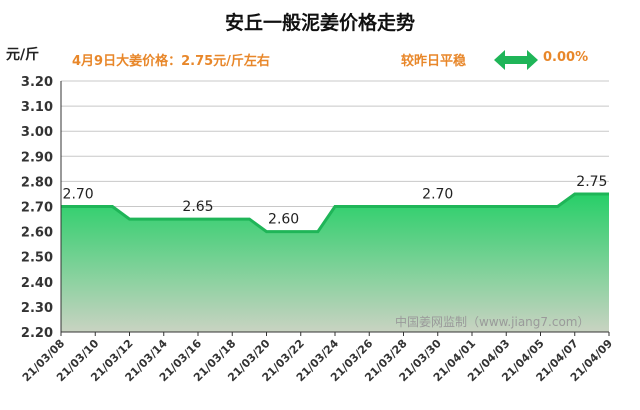  I want to click on chart-title: 安丘一般泥姜价格走势, so click(319, 23).